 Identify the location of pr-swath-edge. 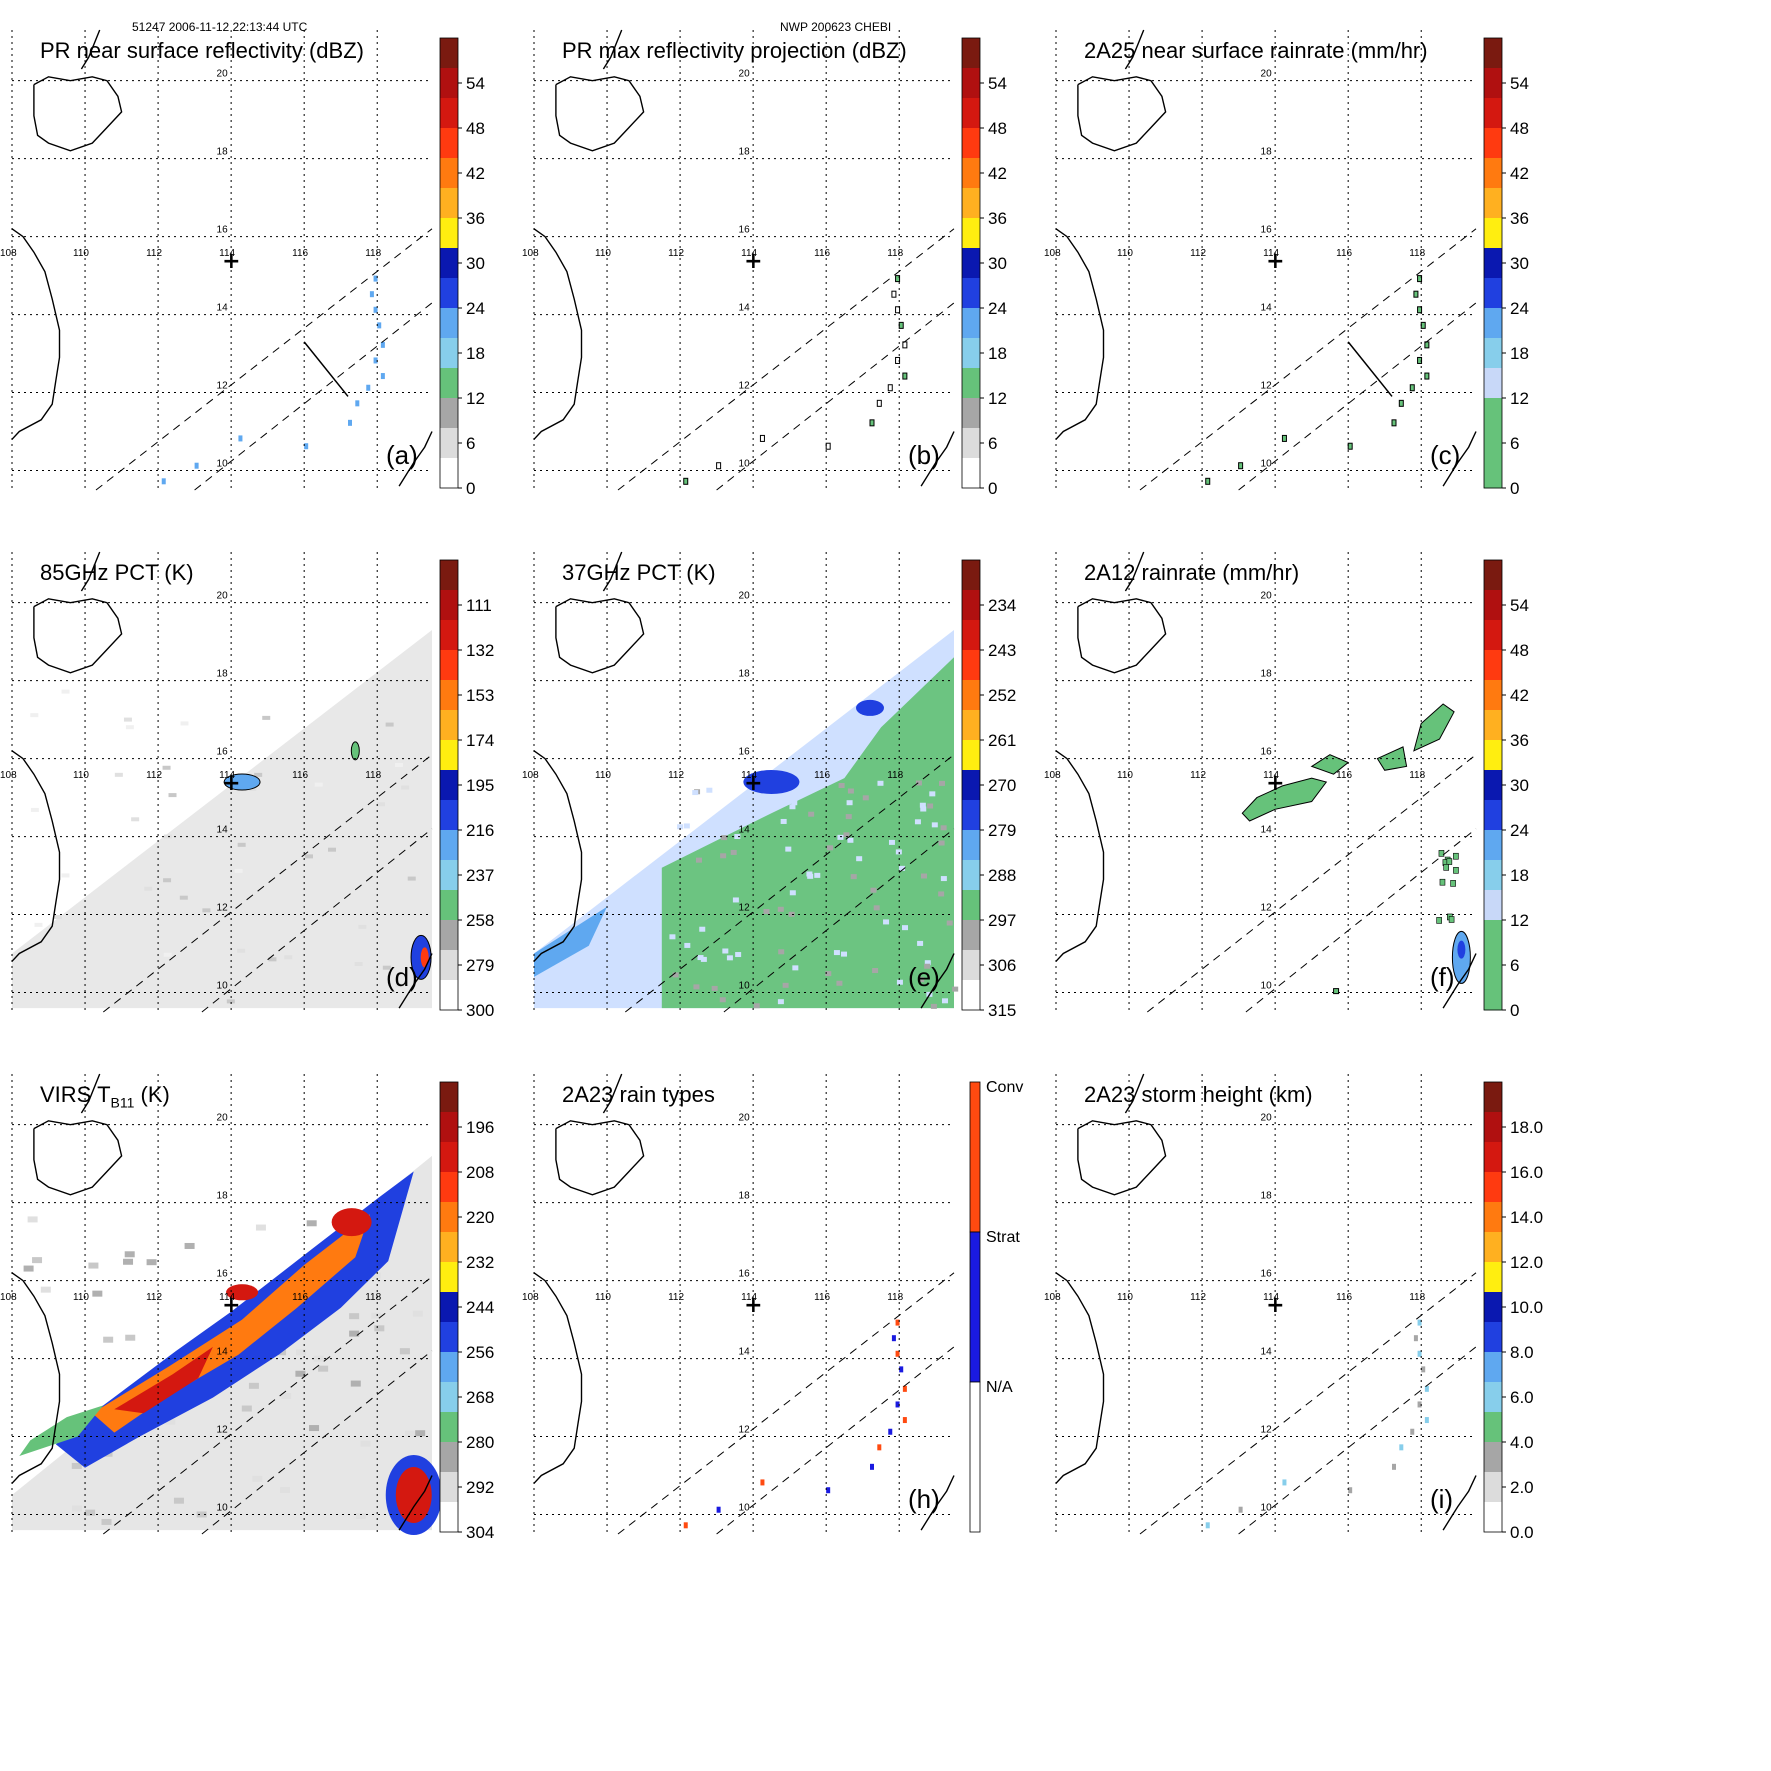
(1361, 920).